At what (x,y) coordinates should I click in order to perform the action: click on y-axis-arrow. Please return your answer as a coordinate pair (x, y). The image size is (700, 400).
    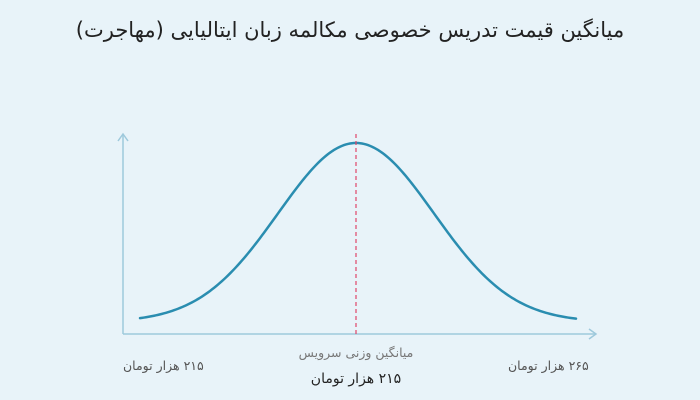
    Looking at the image, I should click on (123, 137).